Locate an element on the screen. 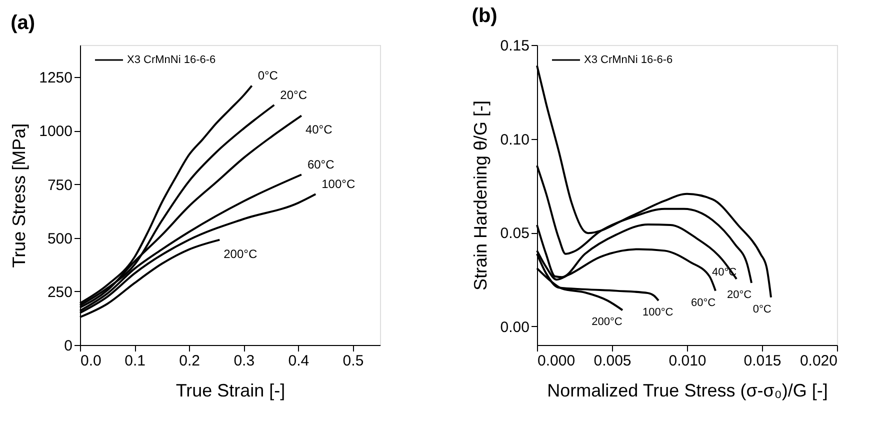 The image size is (881, 425). y-axis-title: True Stress [MPa] is located at coordinates (19, 195).